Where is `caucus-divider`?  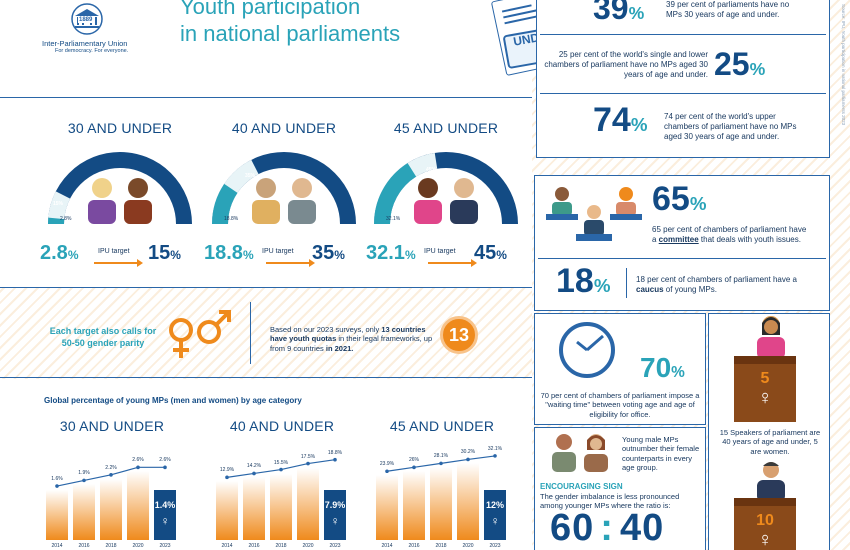
caucus-divider is located at coordinates (626, 283).